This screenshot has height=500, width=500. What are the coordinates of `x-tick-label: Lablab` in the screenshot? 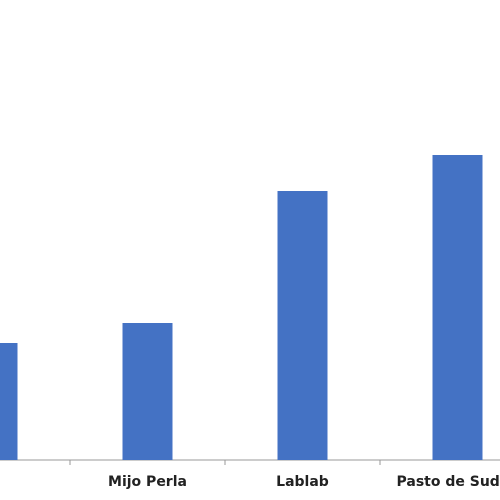 It's located at (302, 482).